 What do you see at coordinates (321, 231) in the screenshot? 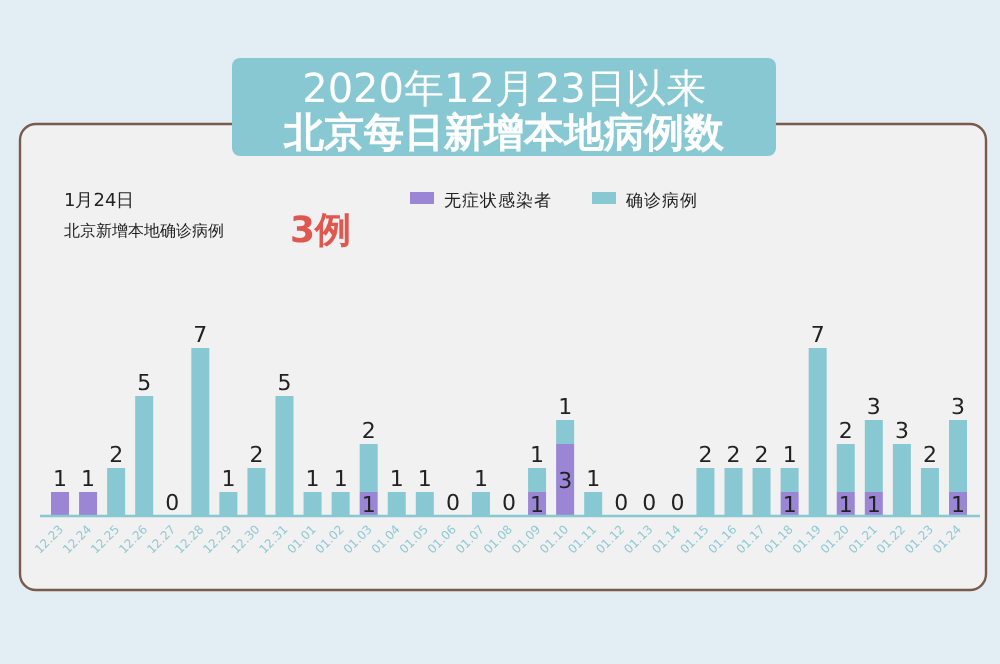
I see `text: 3例` at bounding box center [321, 231].